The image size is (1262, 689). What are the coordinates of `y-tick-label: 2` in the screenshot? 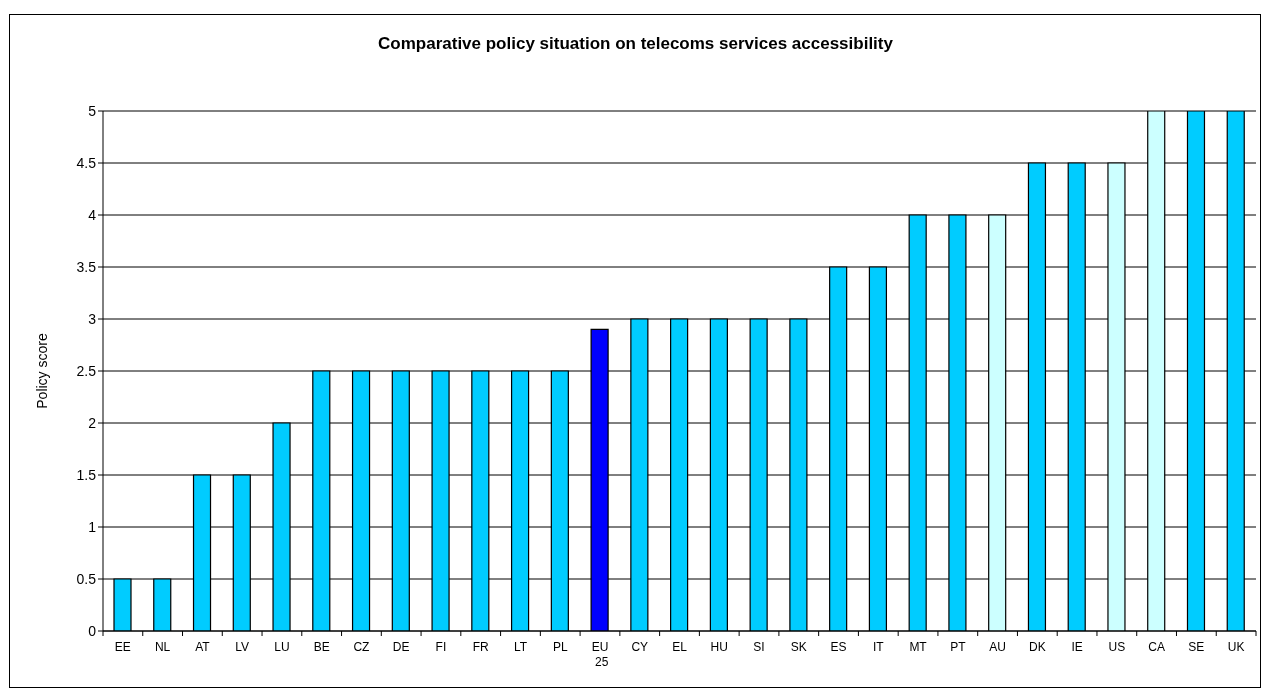 It's located at (92, 422).